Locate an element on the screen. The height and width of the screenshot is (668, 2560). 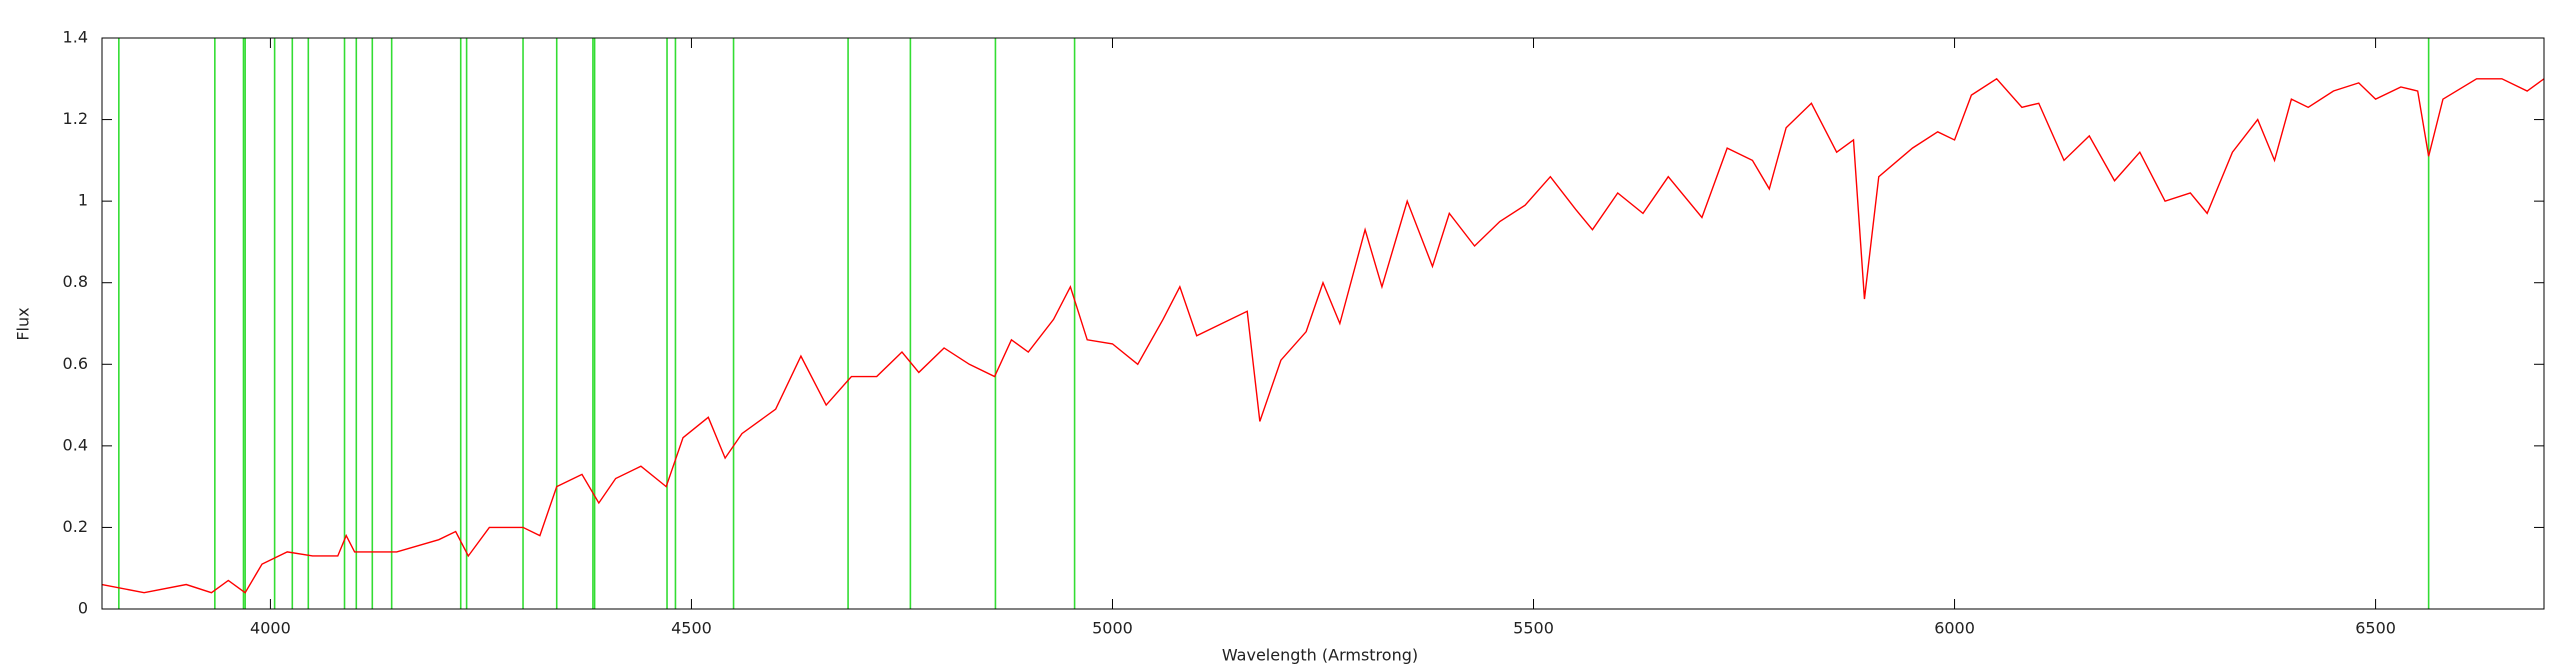
x-tick-label: 6500 is located at coordinates (2375, 628).